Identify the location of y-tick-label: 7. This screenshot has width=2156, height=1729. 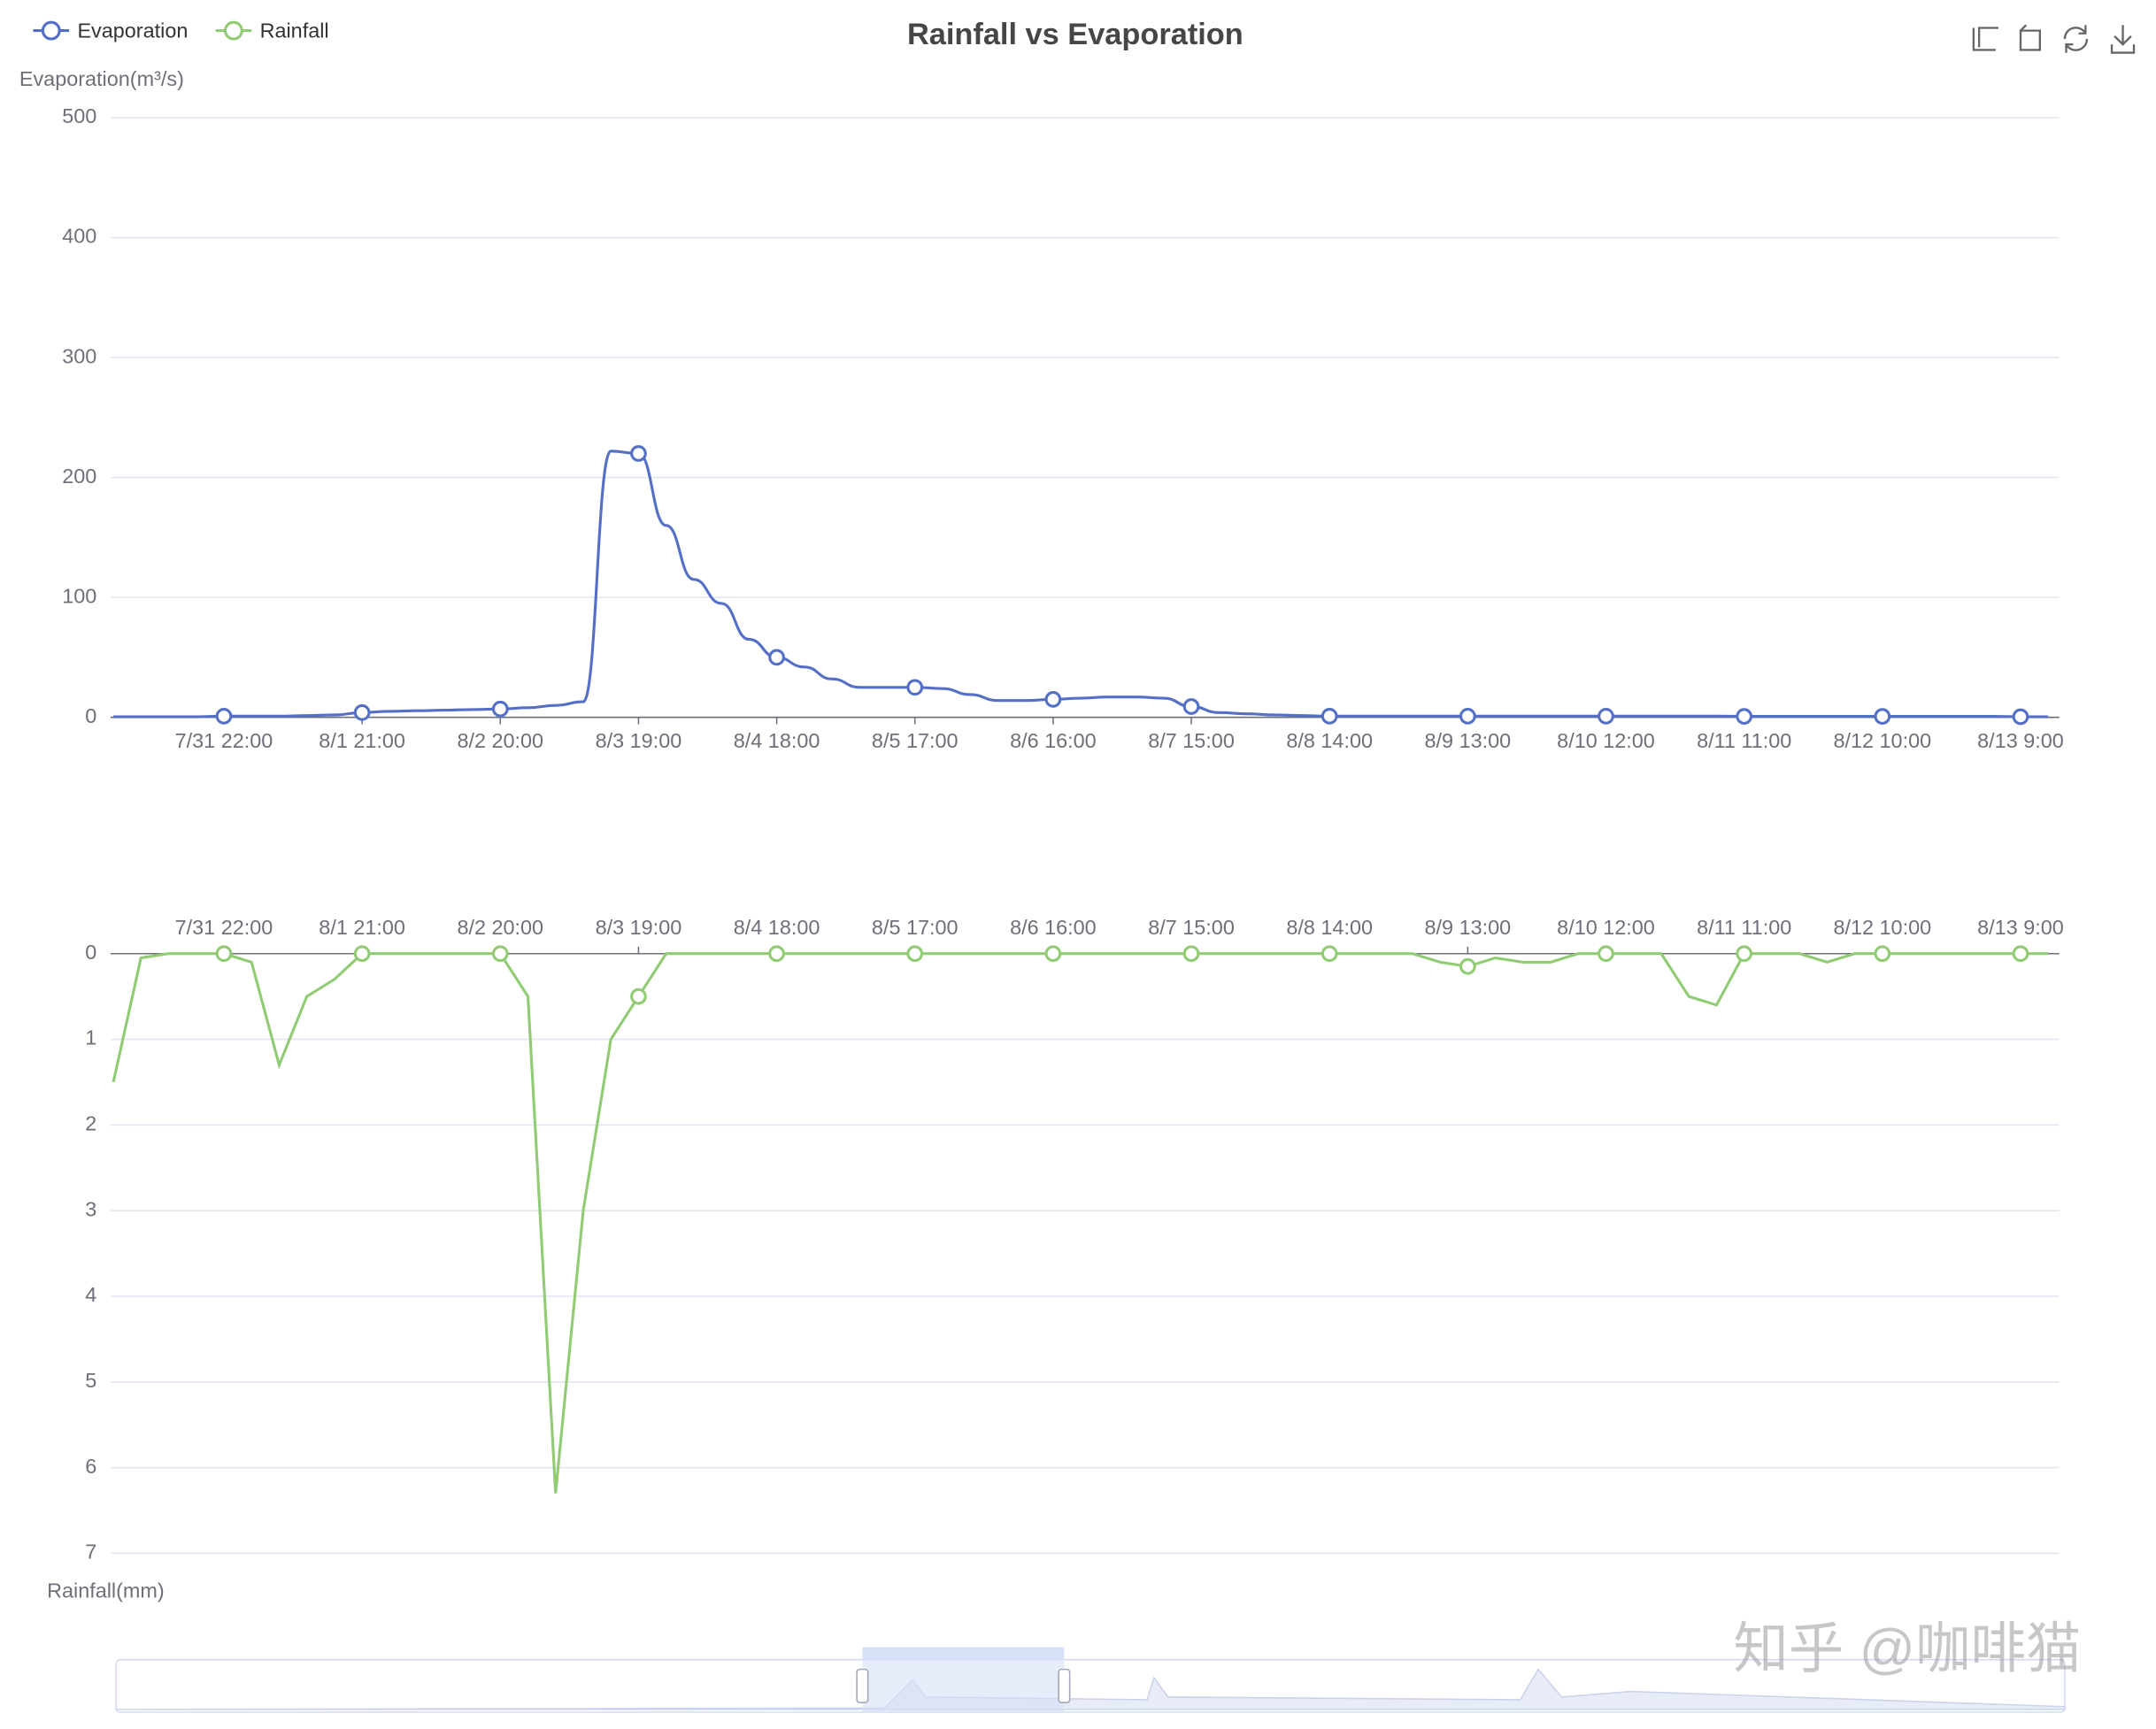
(90, 1552).